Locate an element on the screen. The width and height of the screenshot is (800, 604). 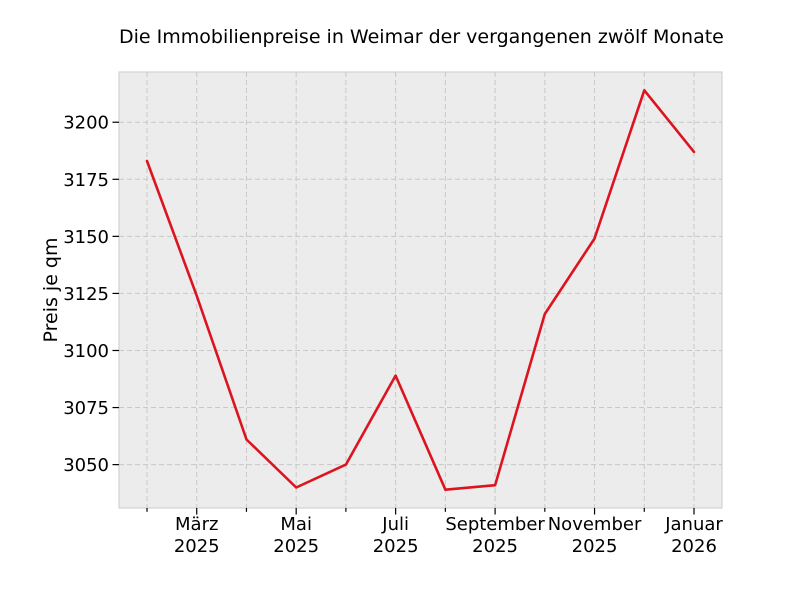
y-tick-label: 3075 is located at coordinates (86, 408).